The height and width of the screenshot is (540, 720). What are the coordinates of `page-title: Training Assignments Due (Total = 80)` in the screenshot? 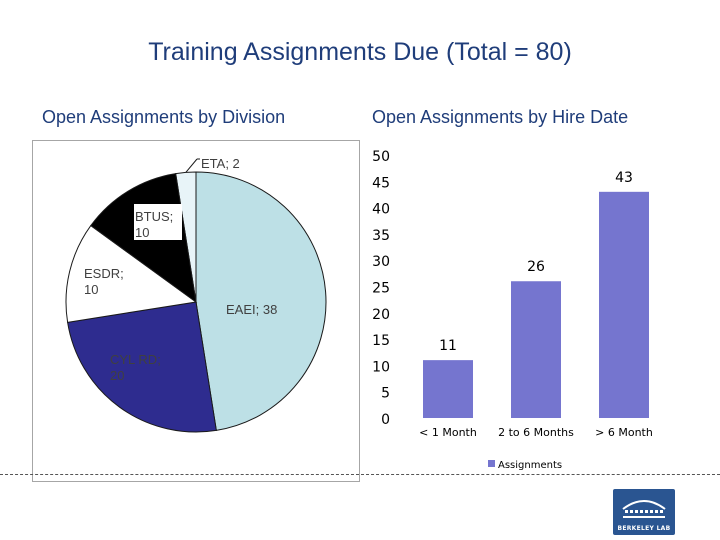 It's located at (360, 52).